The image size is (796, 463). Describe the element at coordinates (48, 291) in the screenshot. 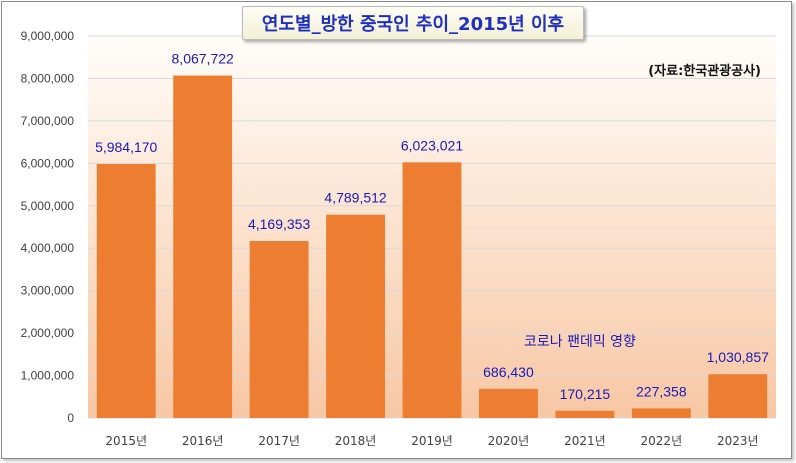

I see `y-tick-label: 3,000,000` at that location.